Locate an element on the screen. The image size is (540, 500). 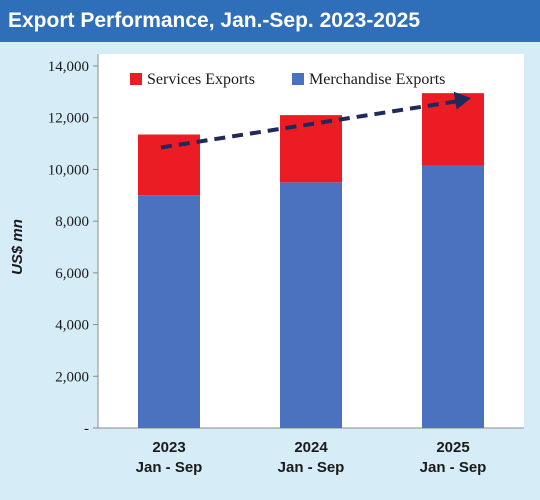
x-tick-label-year: 2025 is located at coordinates (452, 447).